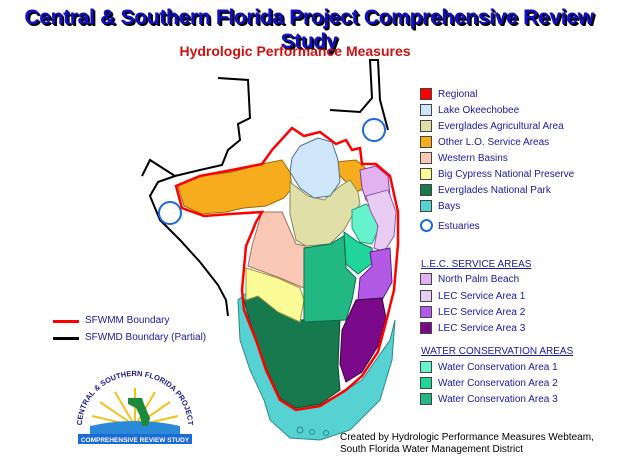 The image size is (618, 461). Describe the element at coordinates (66, 321) in the screenshot. I see `sfwmm-line-swatch` at that location.